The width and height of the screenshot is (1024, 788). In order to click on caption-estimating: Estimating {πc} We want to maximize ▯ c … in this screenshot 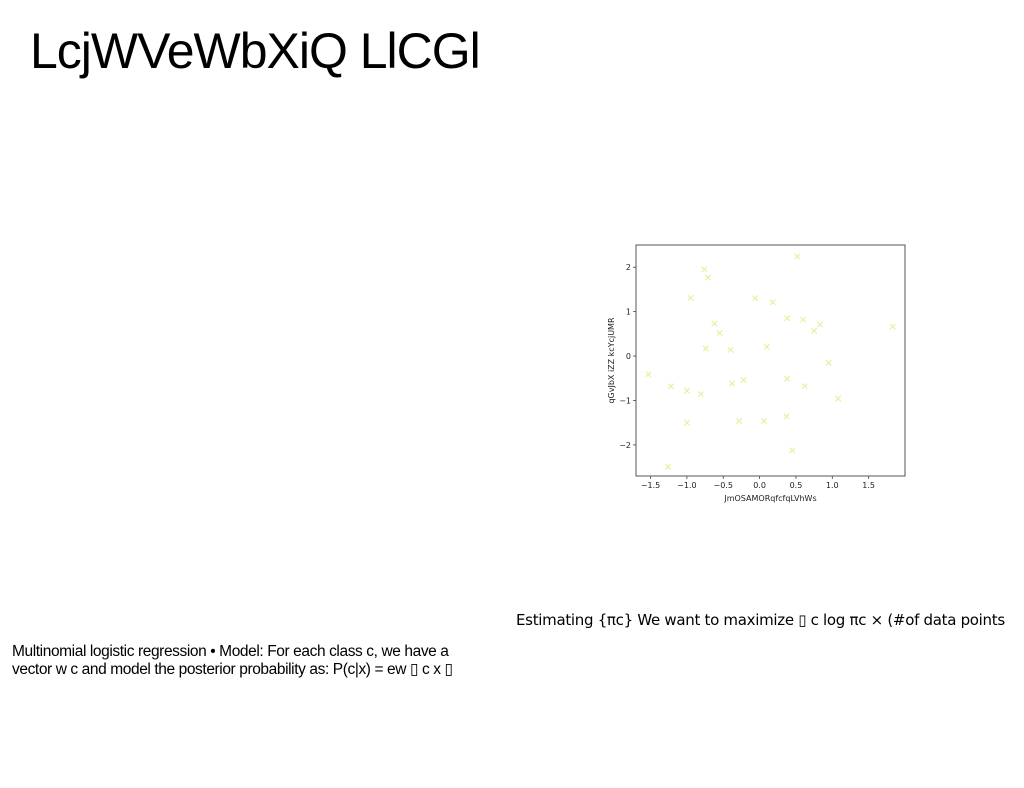, I will do `click(760, 620)`.